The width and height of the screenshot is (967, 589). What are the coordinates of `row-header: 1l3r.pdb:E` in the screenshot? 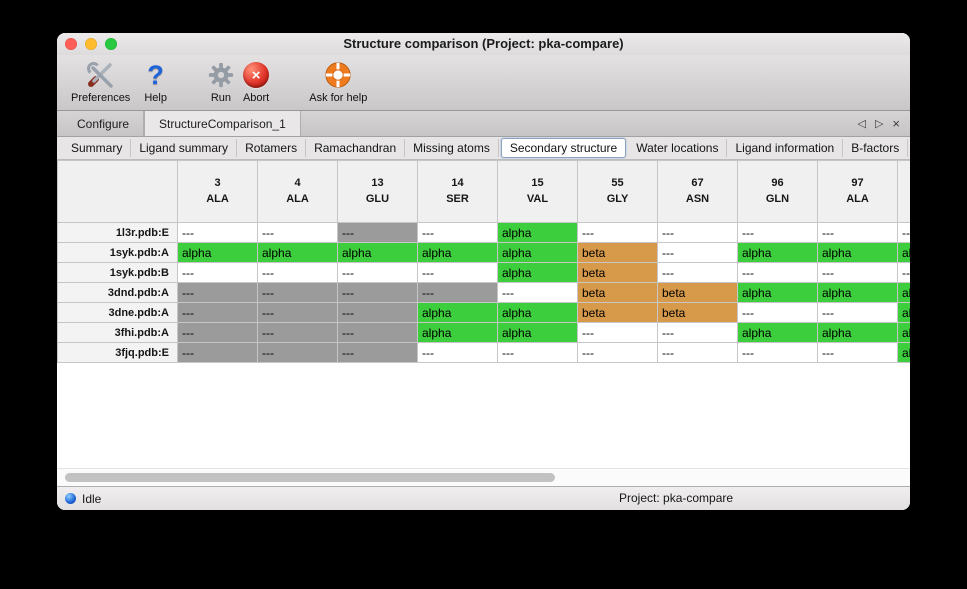 It's located at (117, 232).